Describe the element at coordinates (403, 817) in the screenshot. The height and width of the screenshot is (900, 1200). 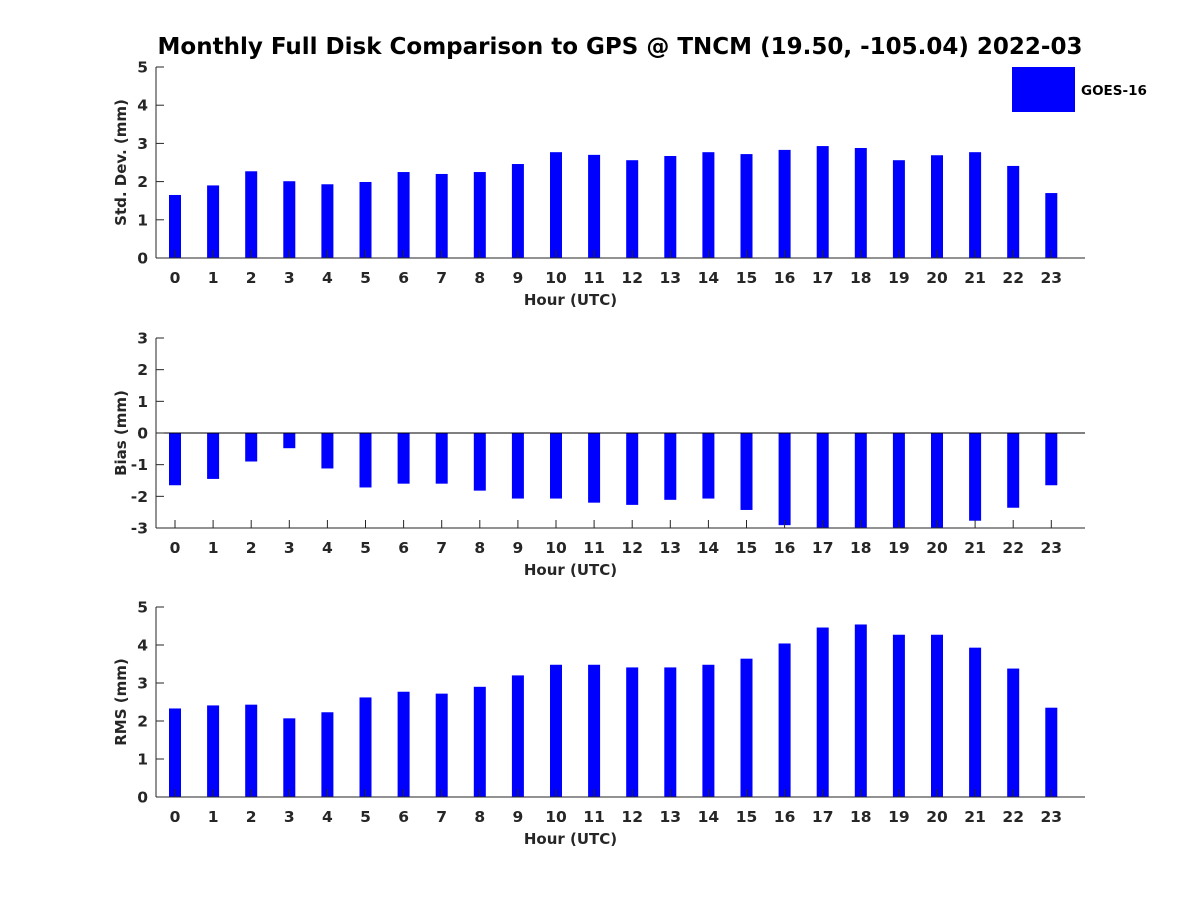
I see `x-tick-label: 6` at that location.